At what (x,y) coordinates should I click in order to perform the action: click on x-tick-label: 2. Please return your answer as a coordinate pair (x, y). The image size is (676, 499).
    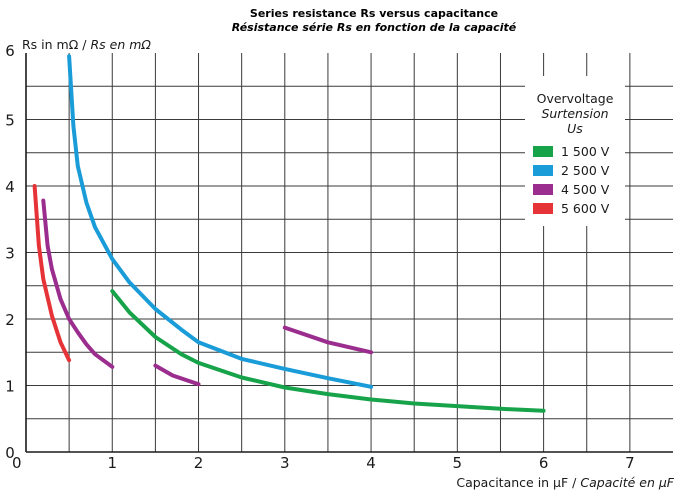
    Looking at the image, I should click on (199, 463).